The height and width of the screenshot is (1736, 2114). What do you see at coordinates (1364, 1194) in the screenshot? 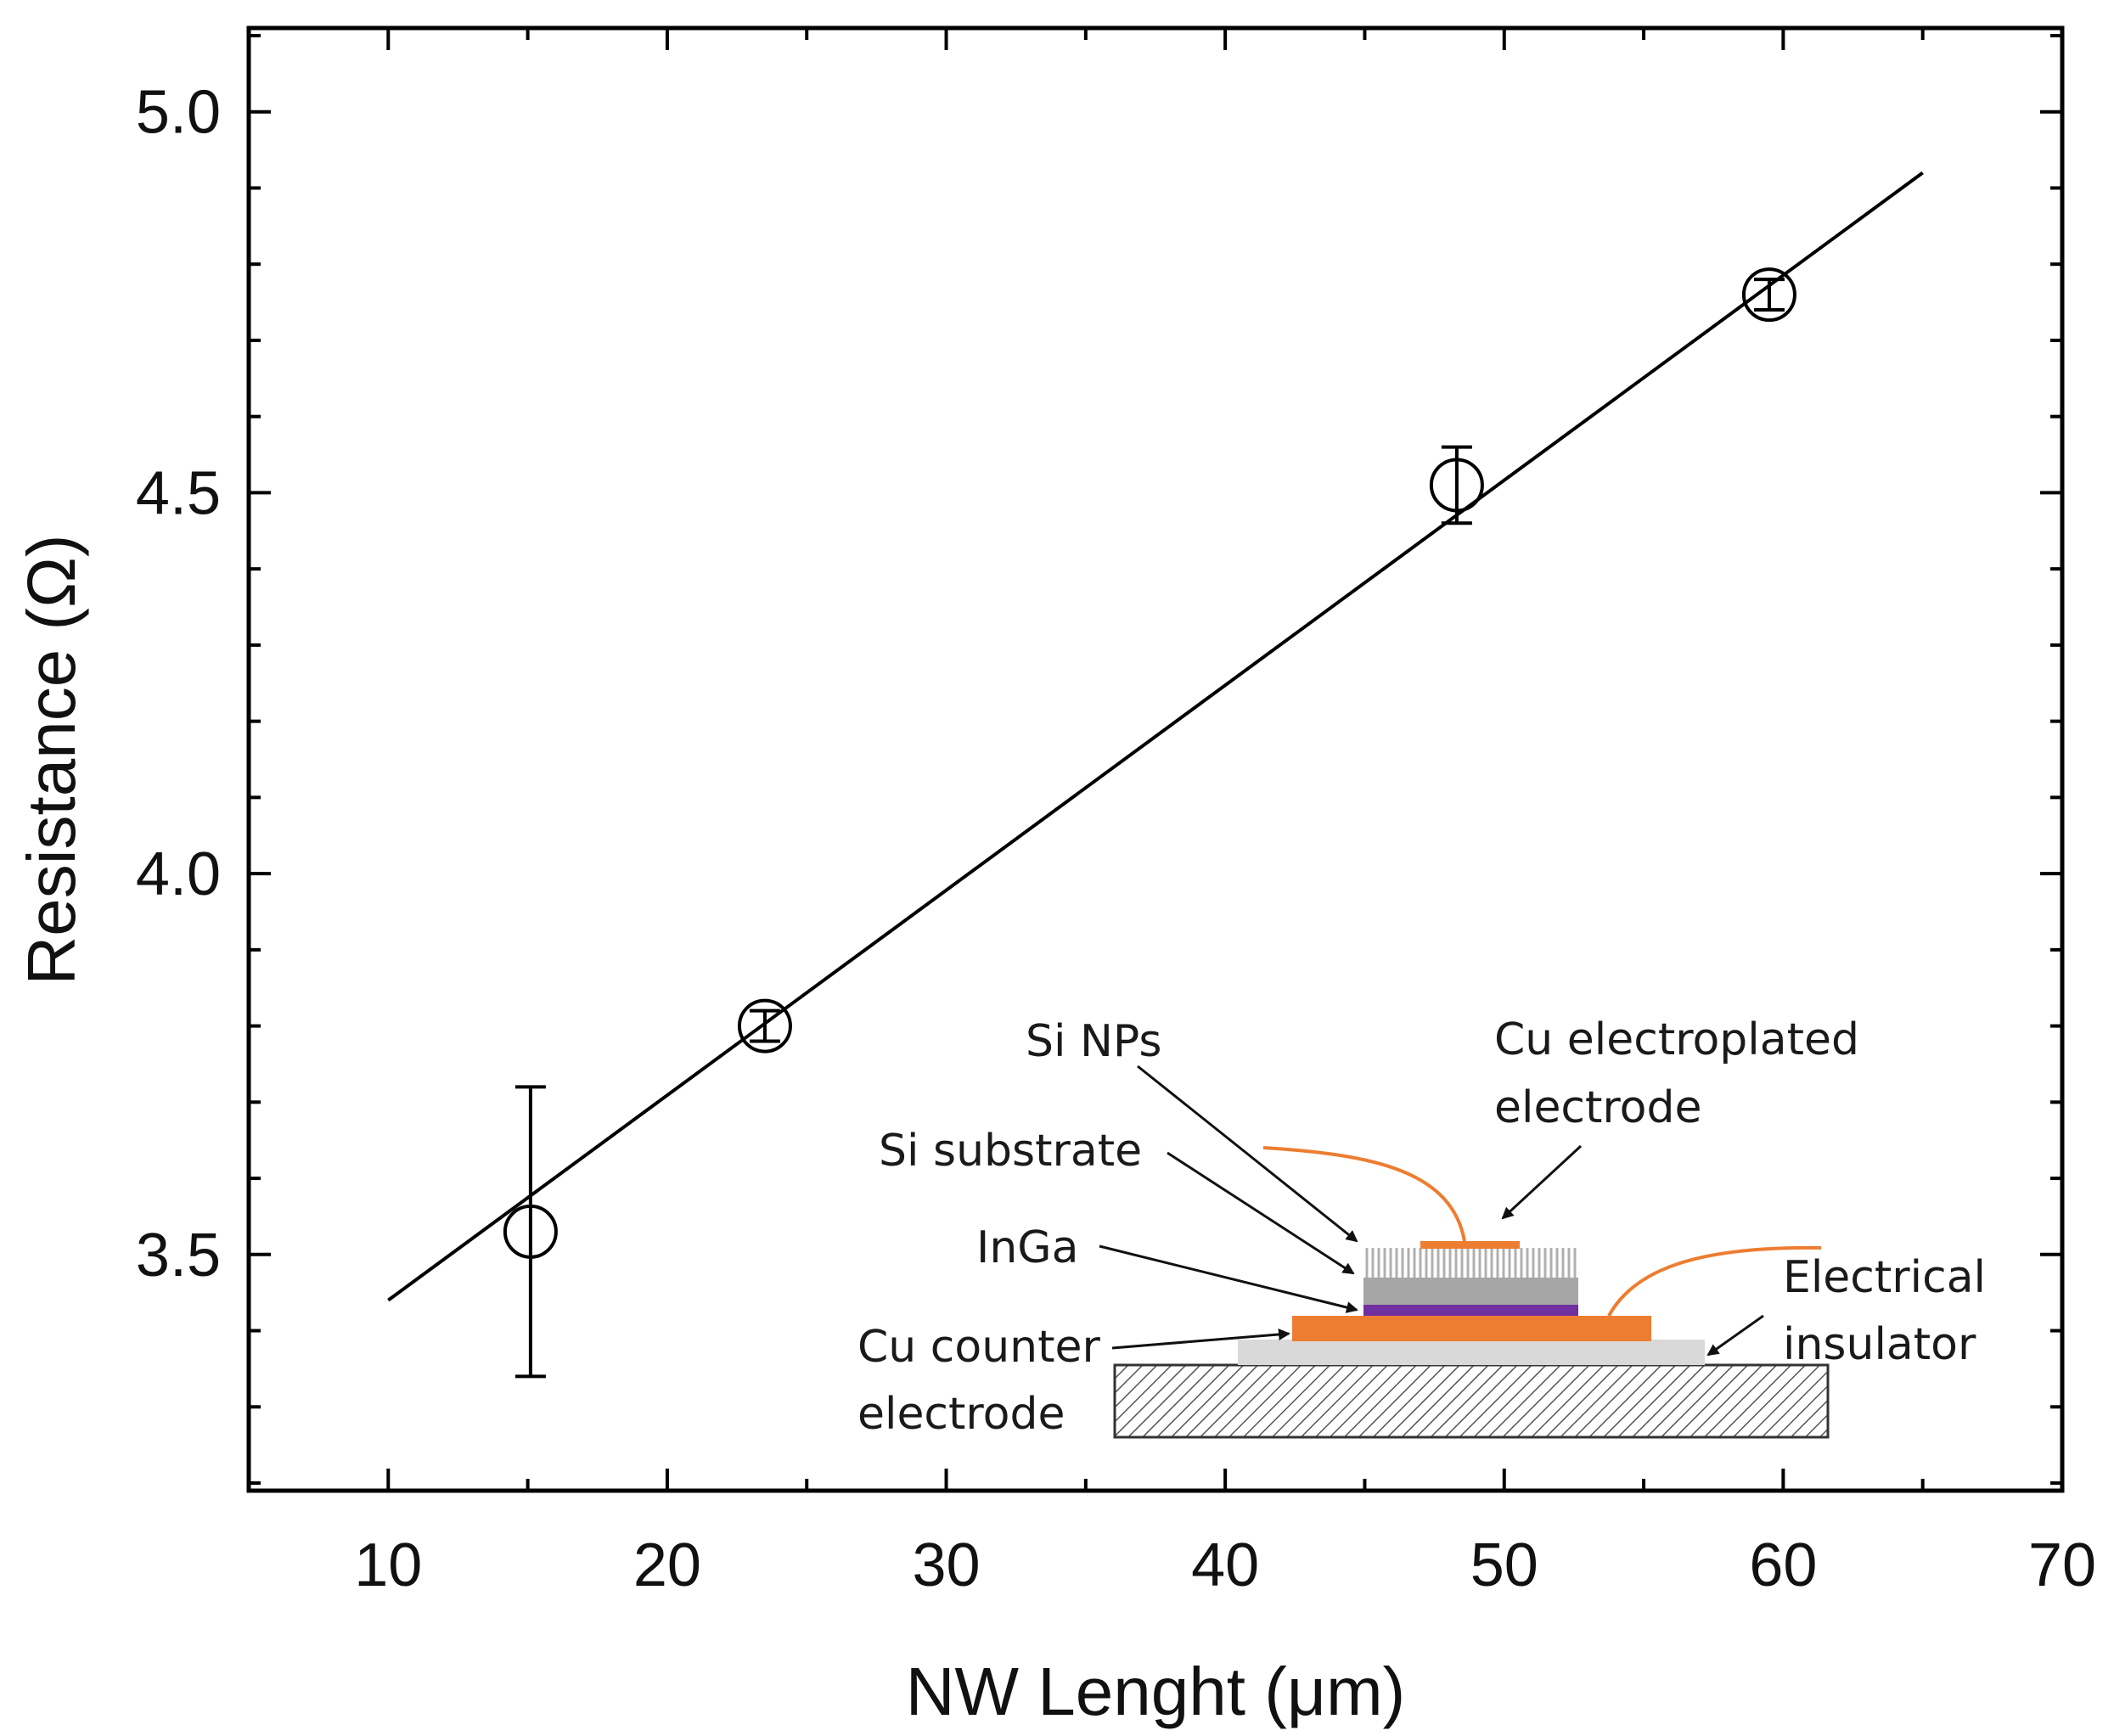
I see `top-electrode-wire` at bounding box center [1364, 1194].